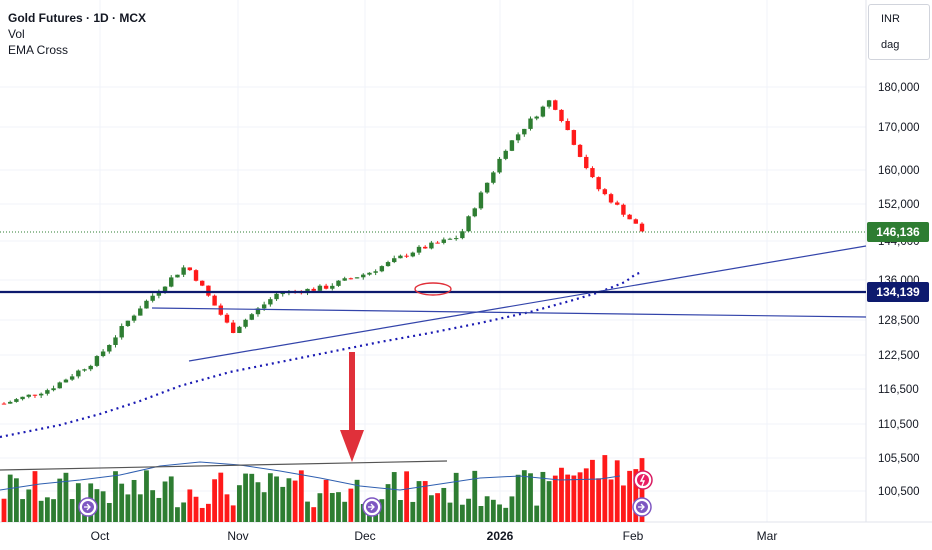 The image size is (932, 550). What do you see at coordinates (77, 34) in the screenshot?
I see `chart-legend: Gold Futures · 1D · MCX Vol EMA Cross` at bounding box center [77, 34].